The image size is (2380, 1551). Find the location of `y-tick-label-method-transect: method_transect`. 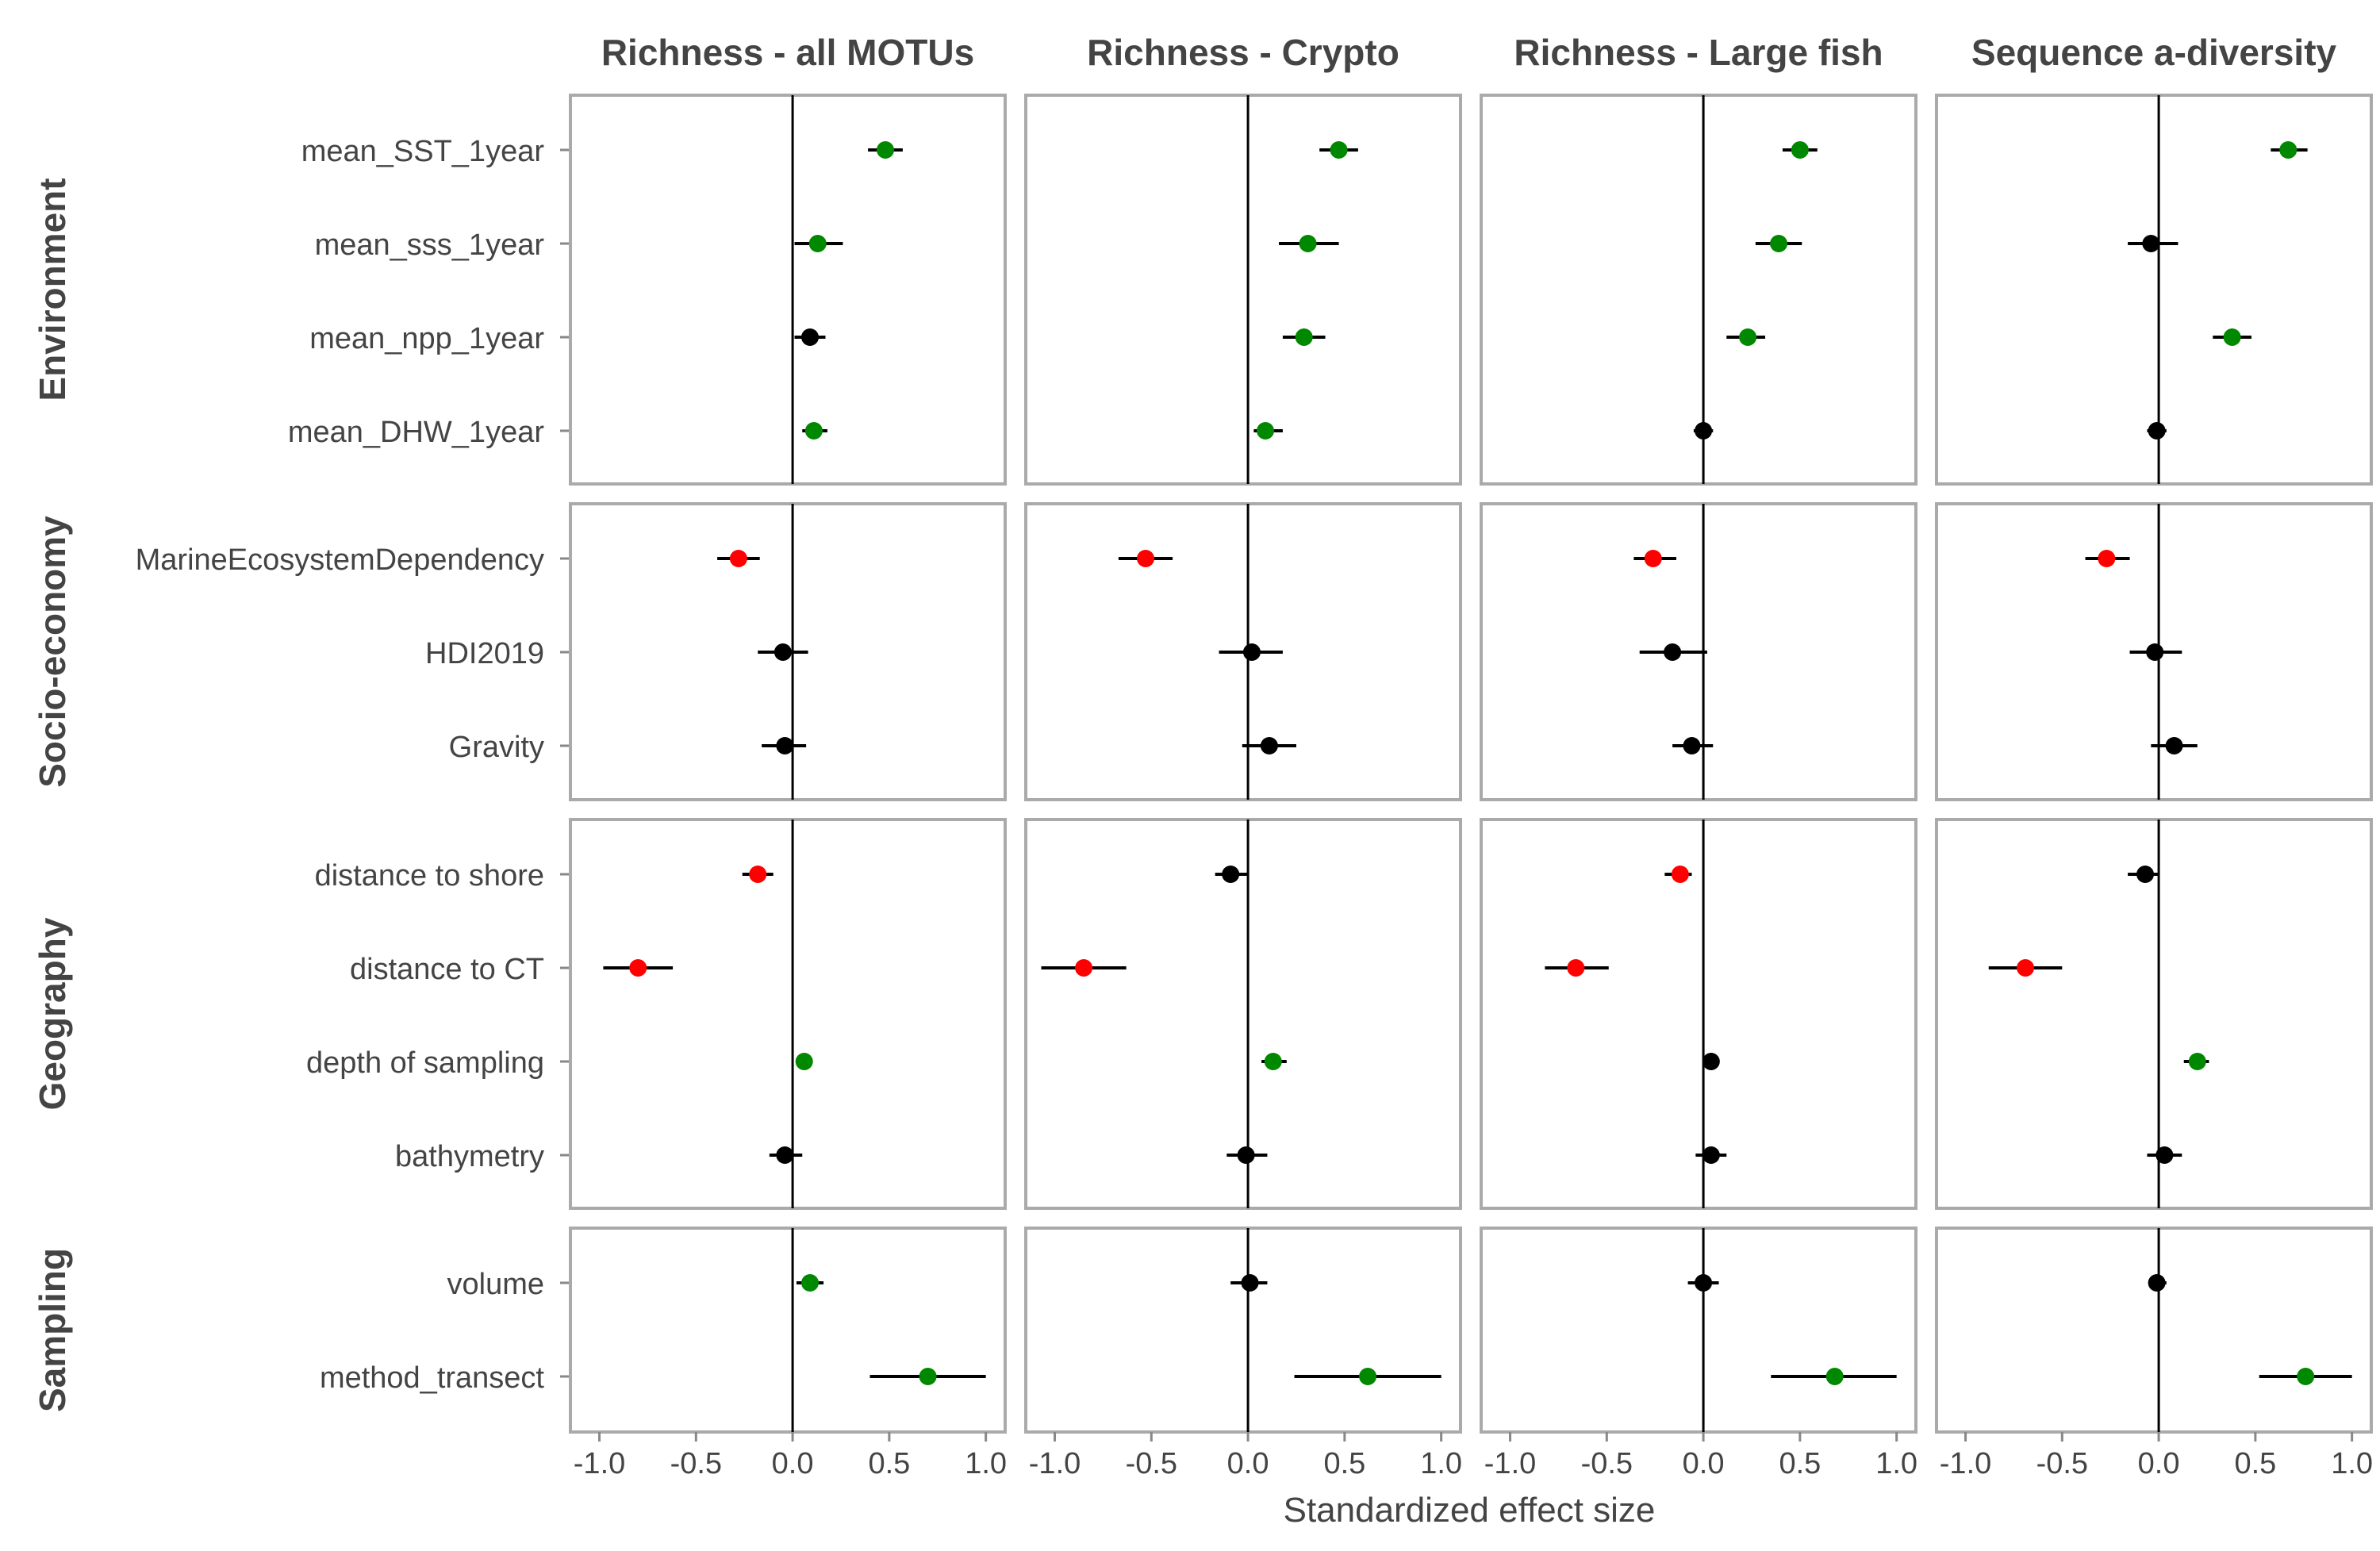

y-tick-label-method-transect: method_transect is located at coordinates (432, 1378).